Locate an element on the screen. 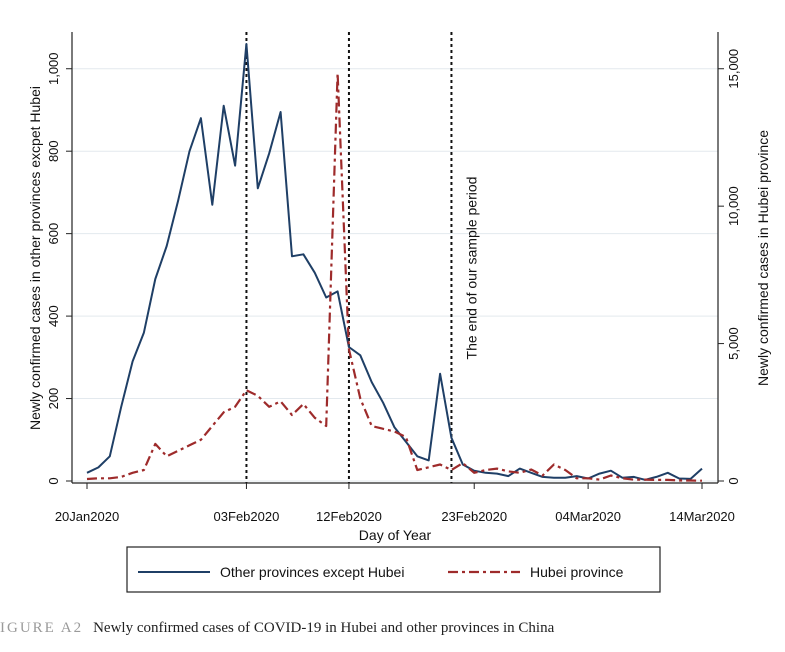  left-tick-label-3: 600 is located at coordinates (53, 234).